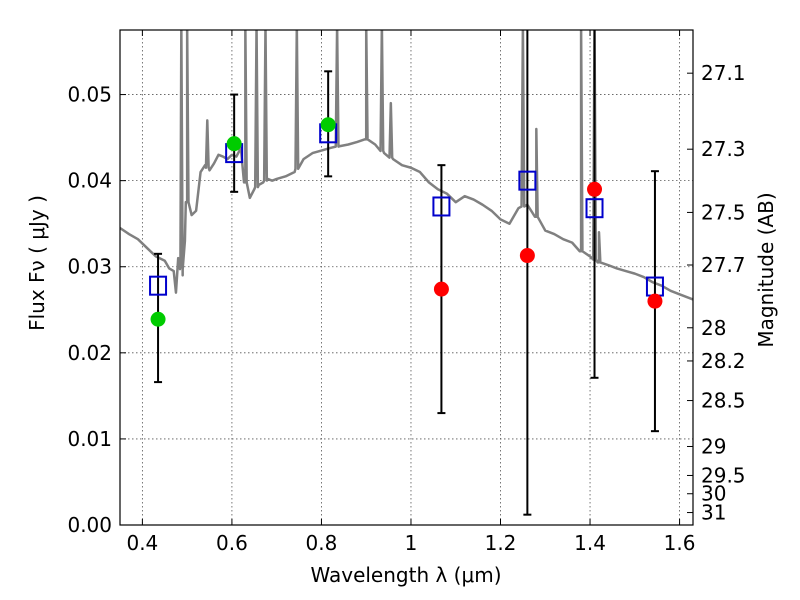 The width and height of the screenshot is (800, 600). I want to click on x-tick-label: 0.6, so click(232, 543).